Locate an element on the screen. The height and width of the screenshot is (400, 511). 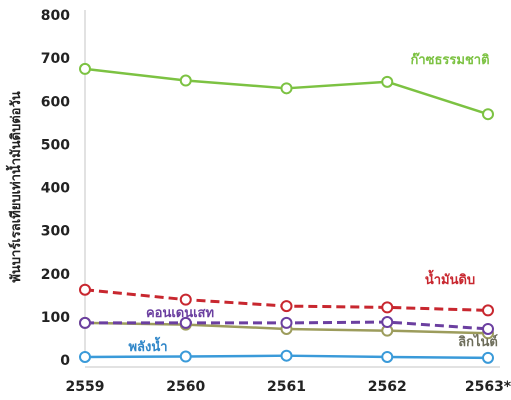
y-tick-label: 500 is located at coordinates (55, 145).